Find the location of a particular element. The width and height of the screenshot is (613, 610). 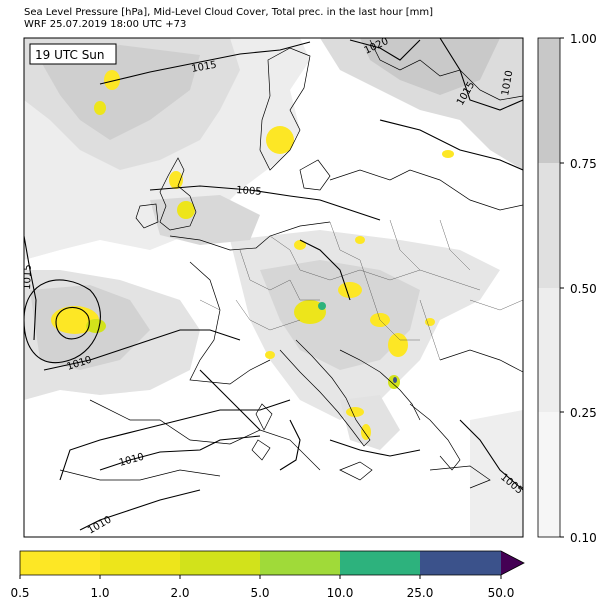

border-layer is located at coordinates (361, 290).